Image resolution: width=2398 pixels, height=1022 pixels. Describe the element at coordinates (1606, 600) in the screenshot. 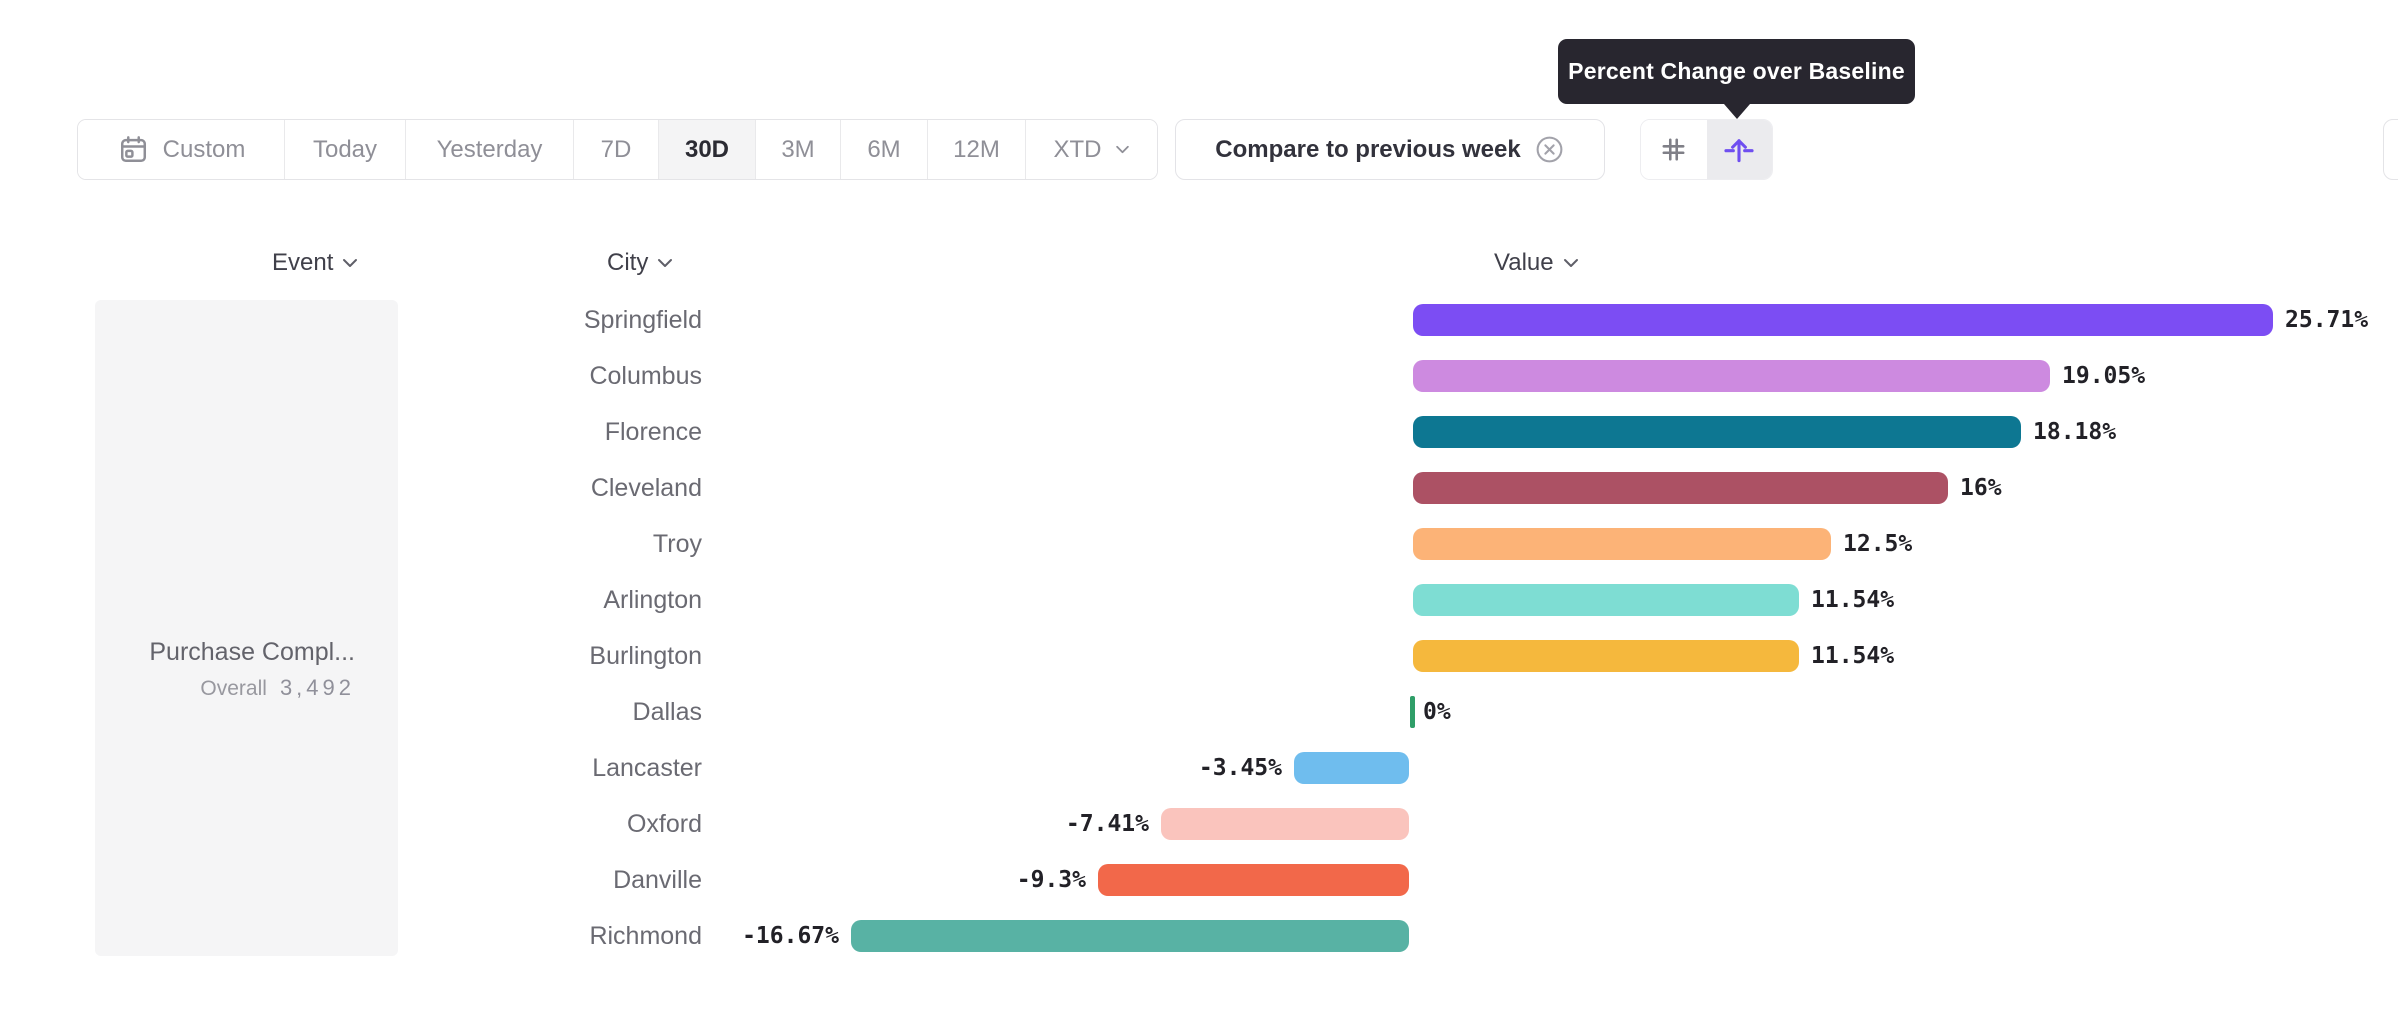

I see `bar-arlington` at that location.